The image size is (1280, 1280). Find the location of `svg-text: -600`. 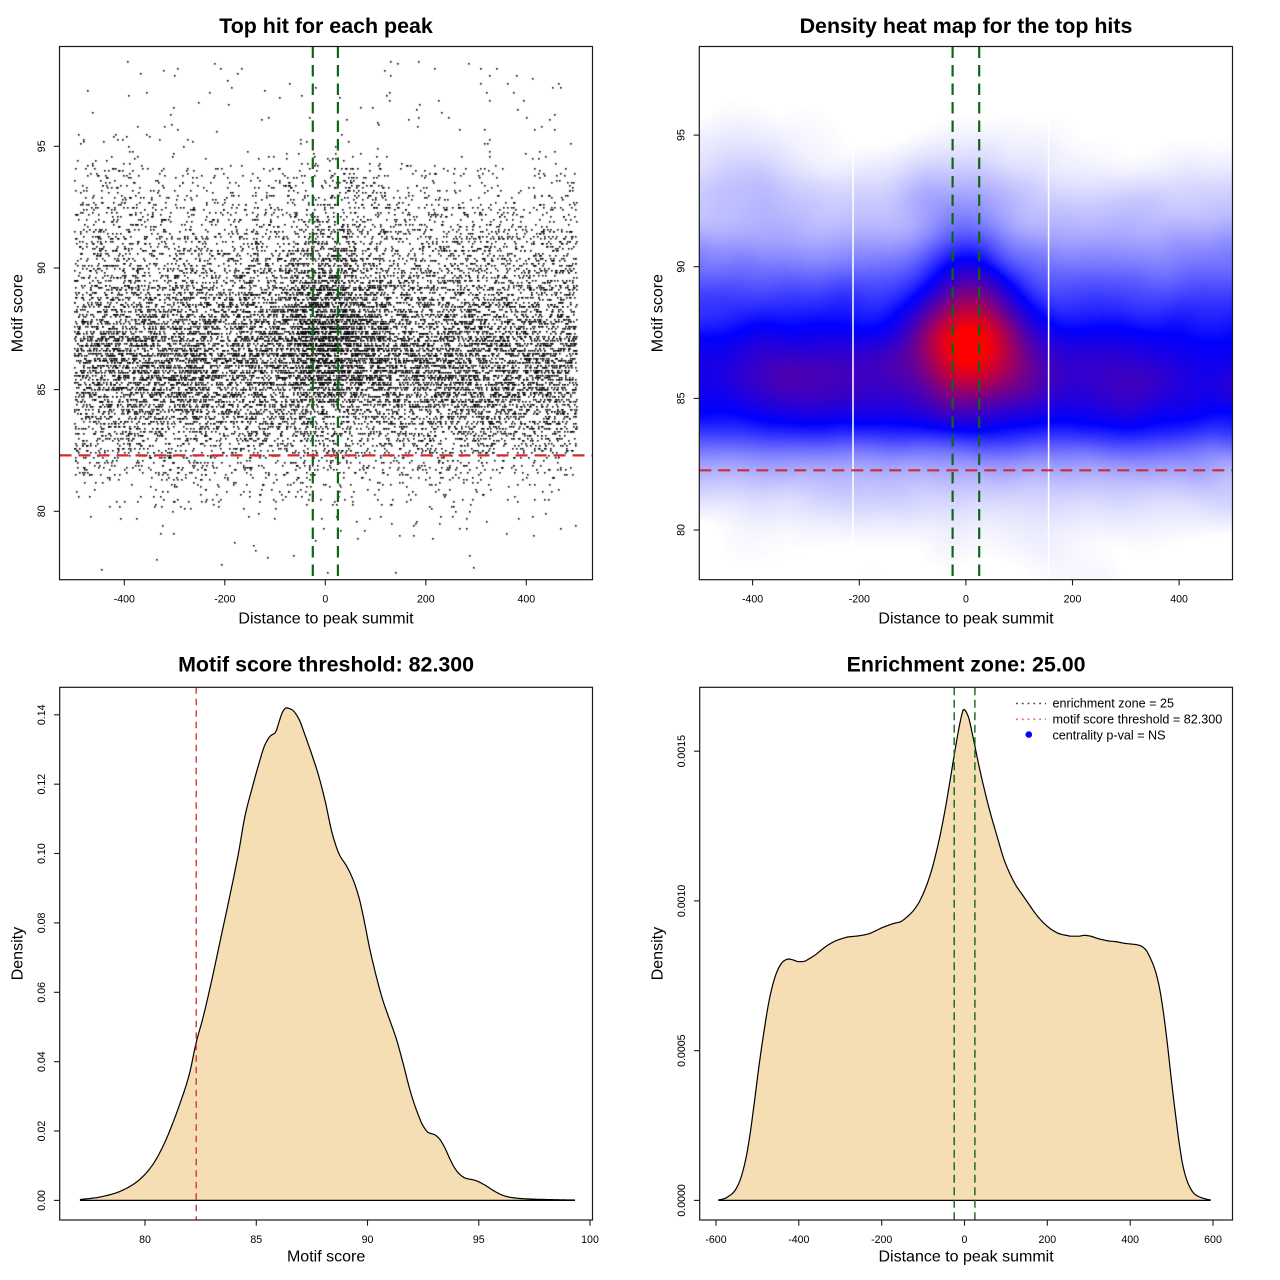

svg-text: -600 is located at coordinates (715, 1240).